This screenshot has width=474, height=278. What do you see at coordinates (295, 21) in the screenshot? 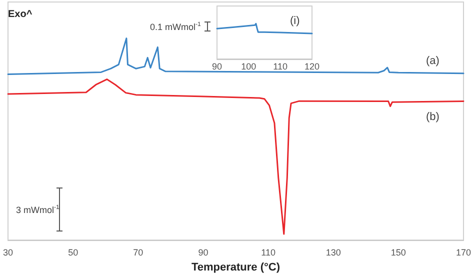
I see `annotation: (i)` at bounding box center [295, 21].